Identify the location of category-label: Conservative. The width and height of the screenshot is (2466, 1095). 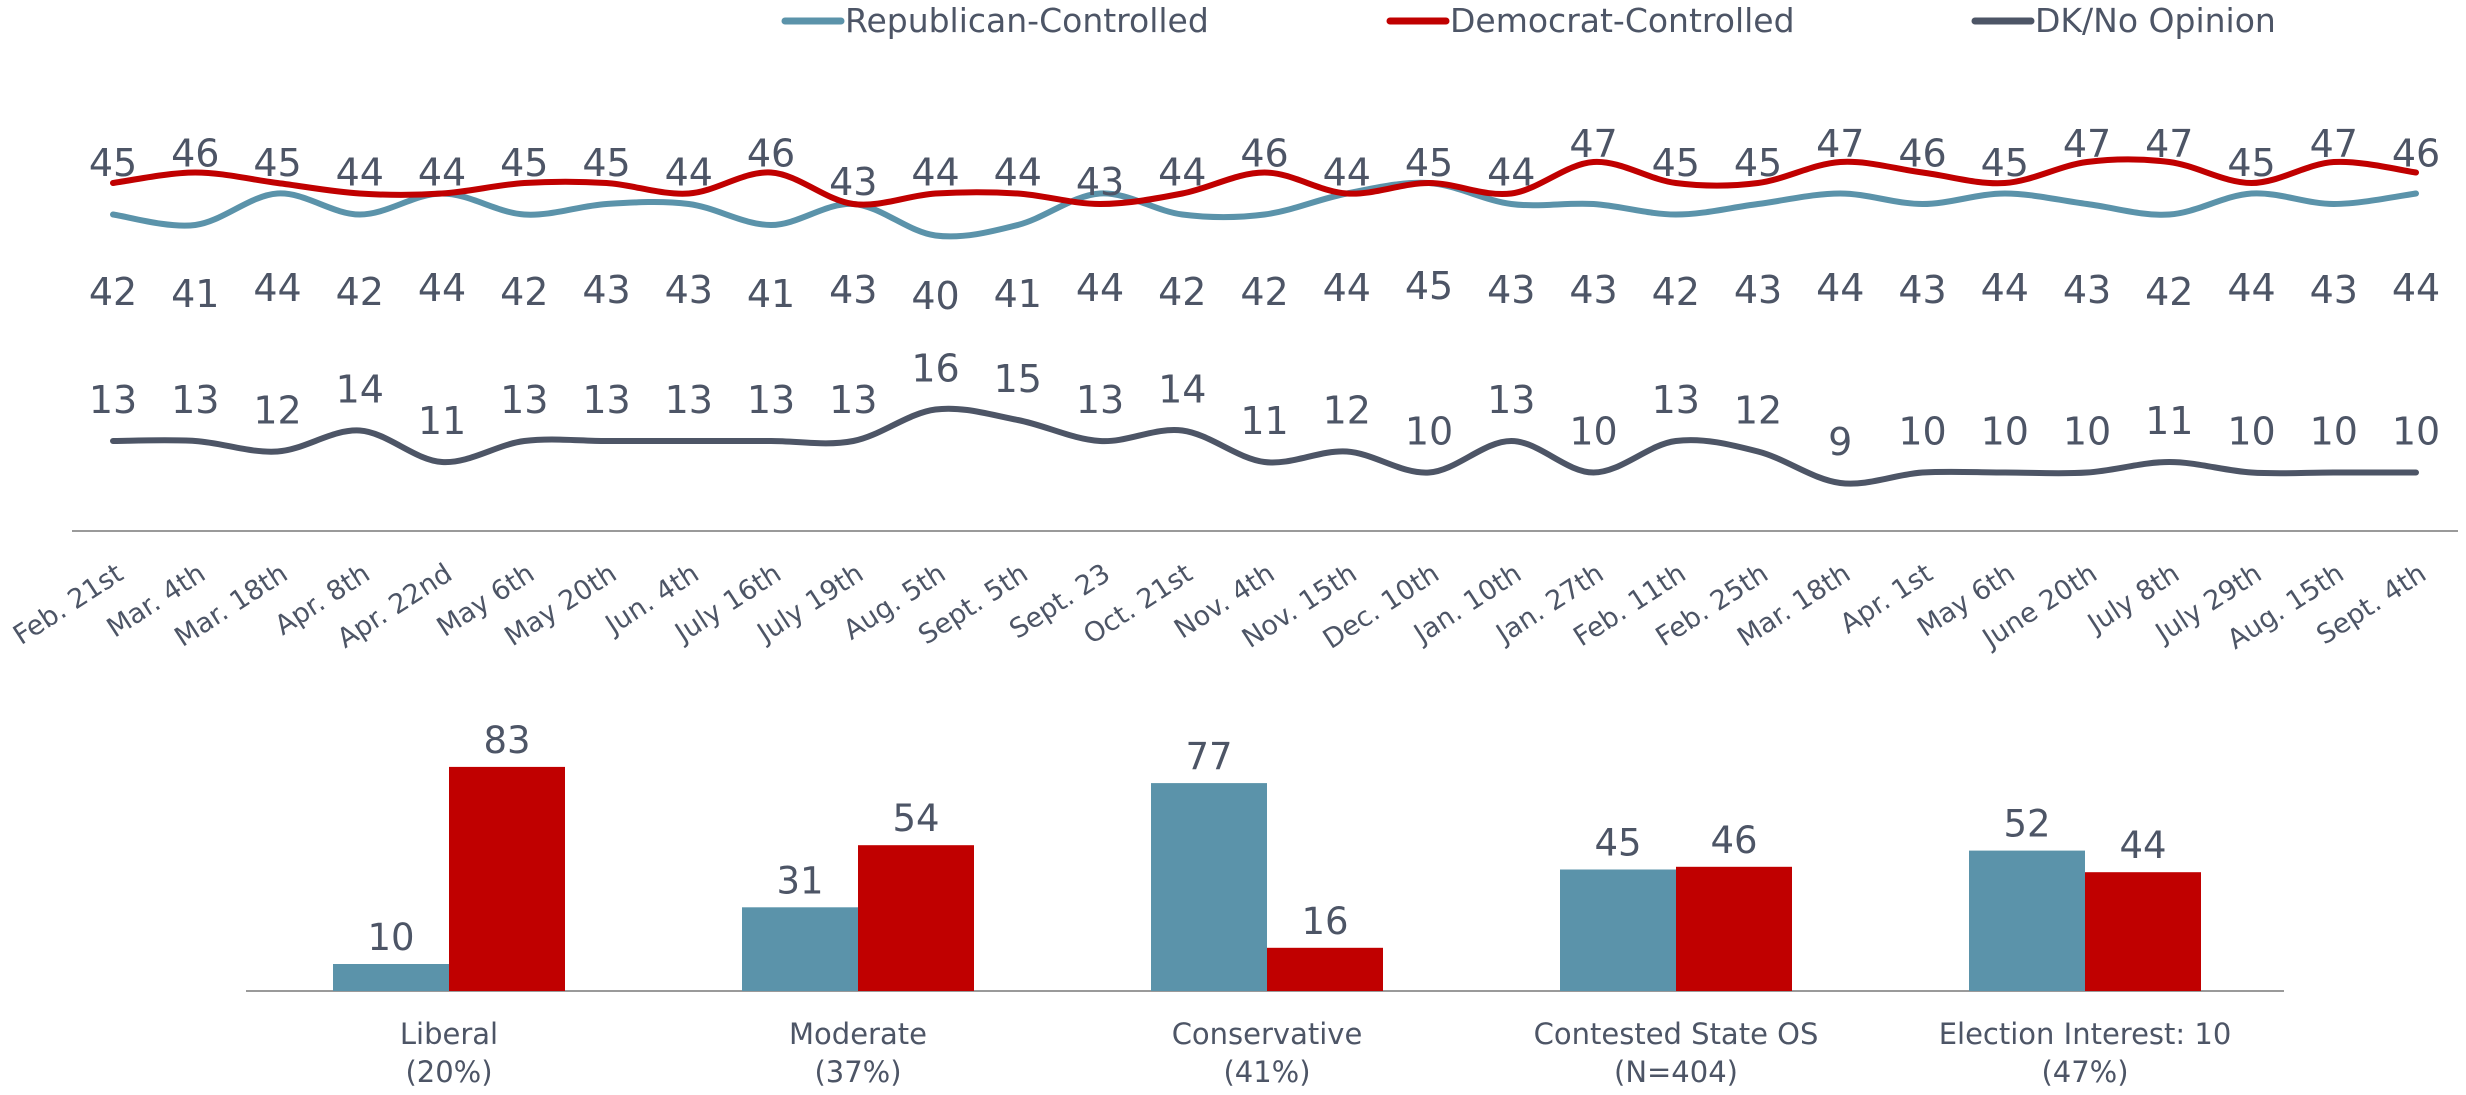
(1267, 1034).